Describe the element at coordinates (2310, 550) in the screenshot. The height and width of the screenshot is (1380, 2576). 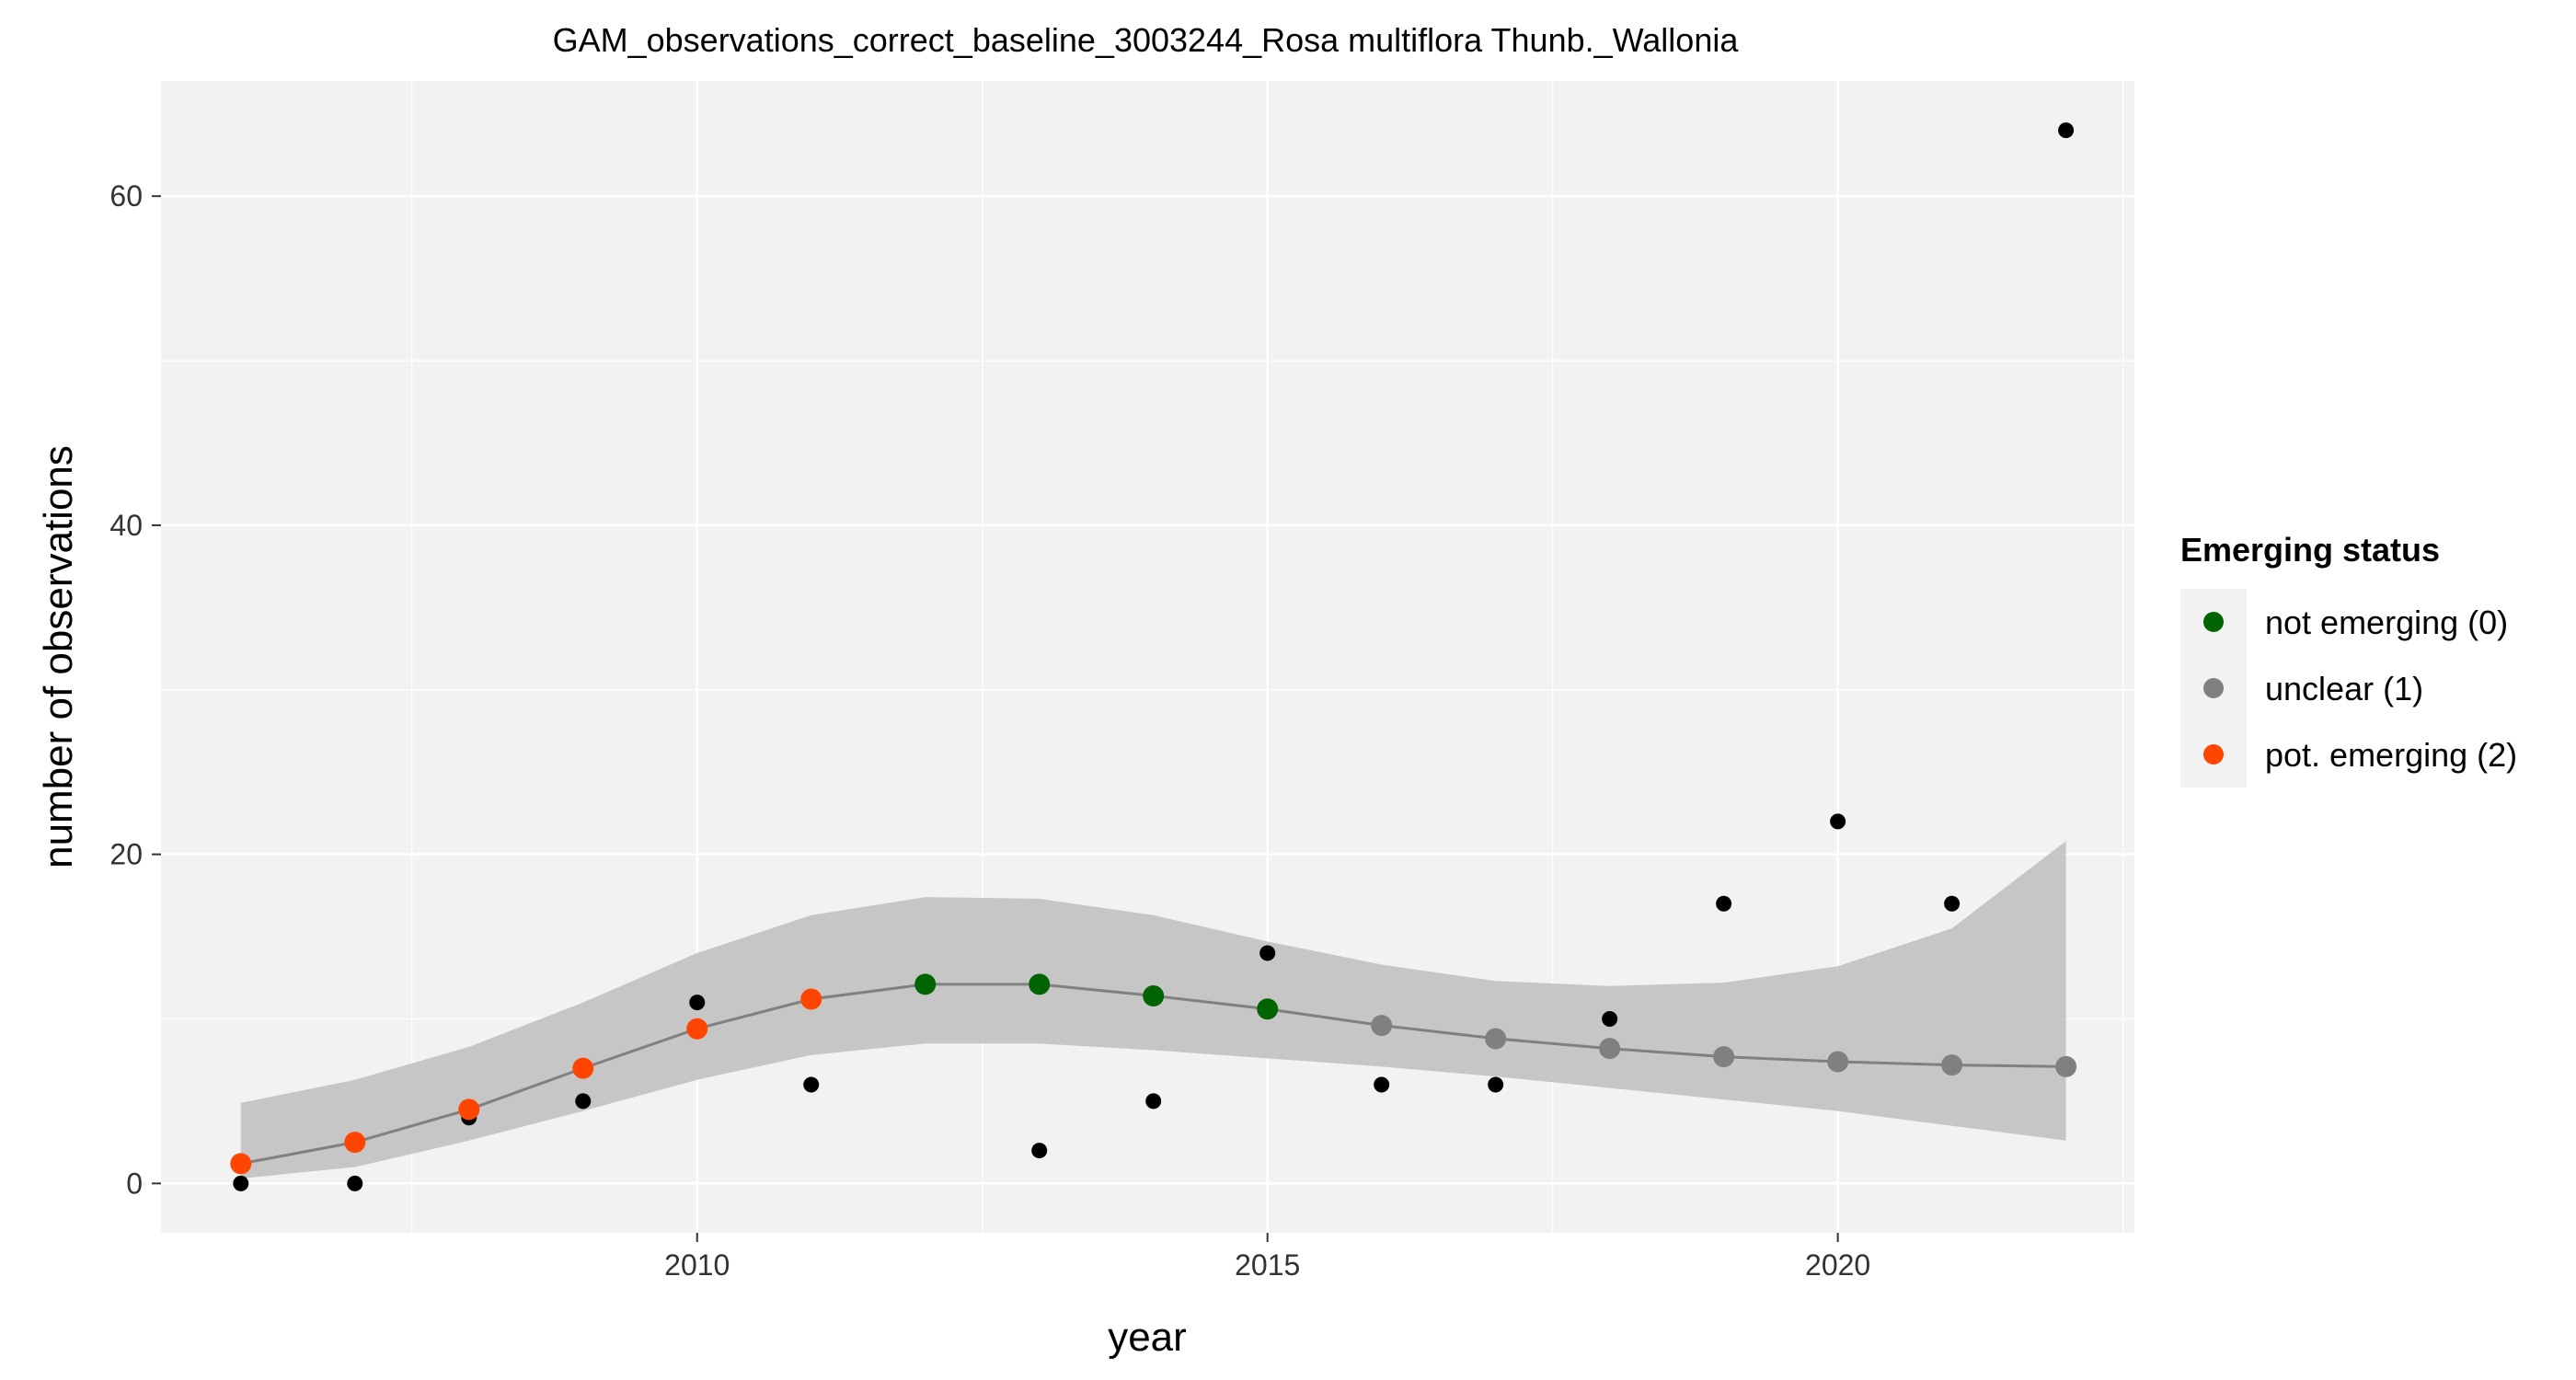
I see `legend-title: Emerging status` at that location.